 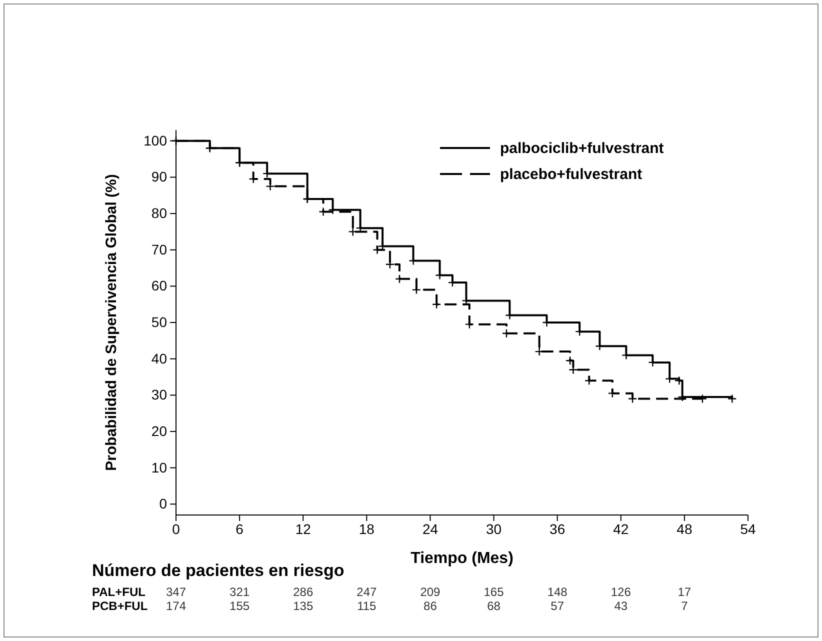 What do you see at coordinates (159, 249) in the screenshot?
I see `y-tick-label: 70` at bounding box center [159, 249].